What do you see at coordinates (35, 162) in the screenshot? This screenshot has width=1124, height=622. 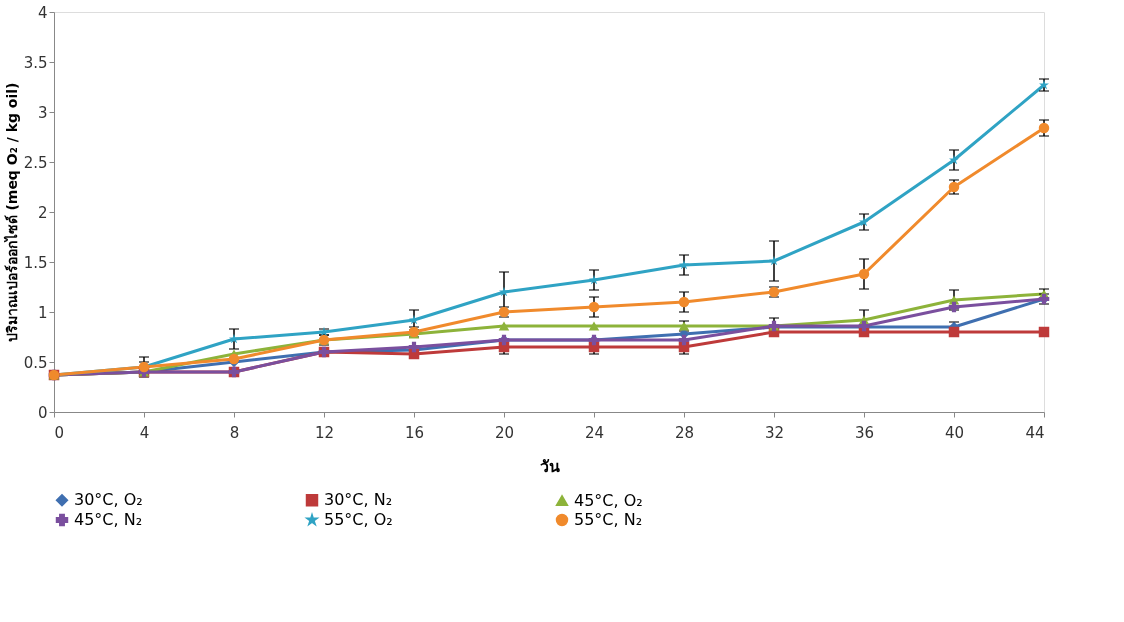 I see `y-tick-label: 2.5` at bounding box center [35, 162].